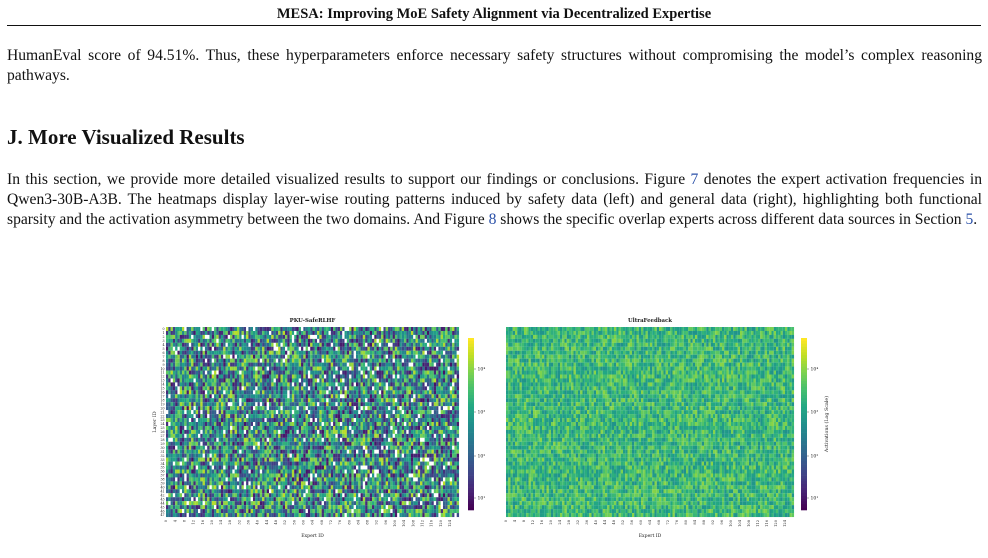 The height and width of the screenshot is (558, 988). Describe the element at coordinates (492, 220) in the screenshot. I see `figure-8-link: 8` at that location.